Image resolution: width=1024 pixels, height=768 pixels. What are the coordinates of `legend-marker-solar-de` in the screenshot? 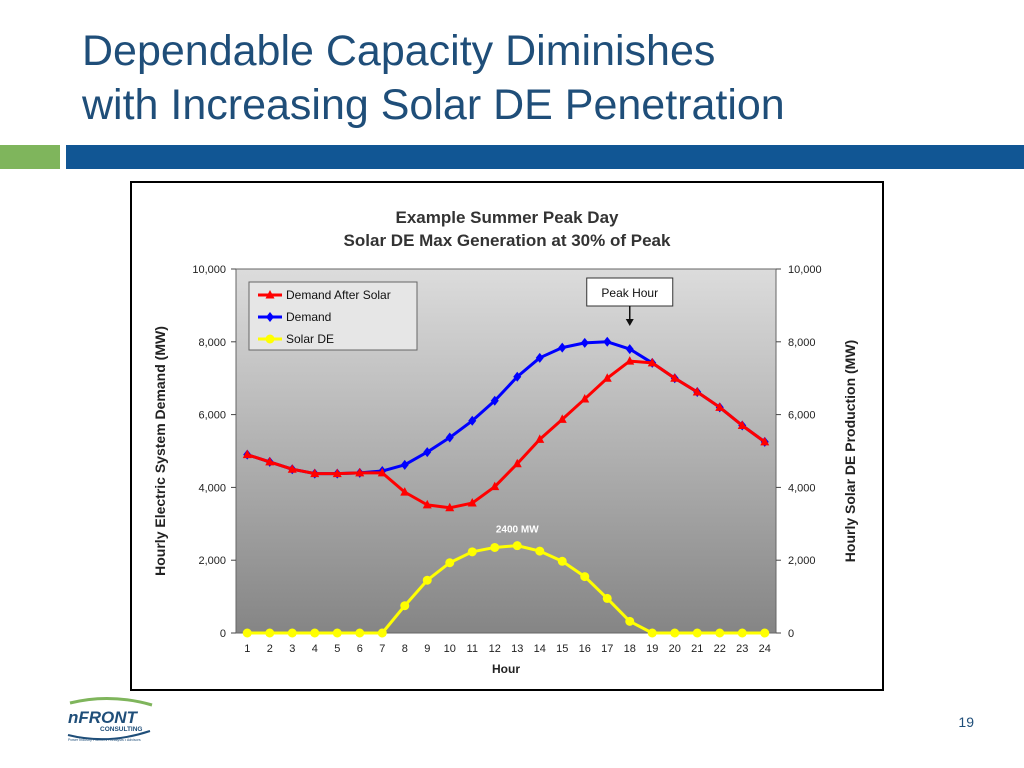 It's located at (270, 339).